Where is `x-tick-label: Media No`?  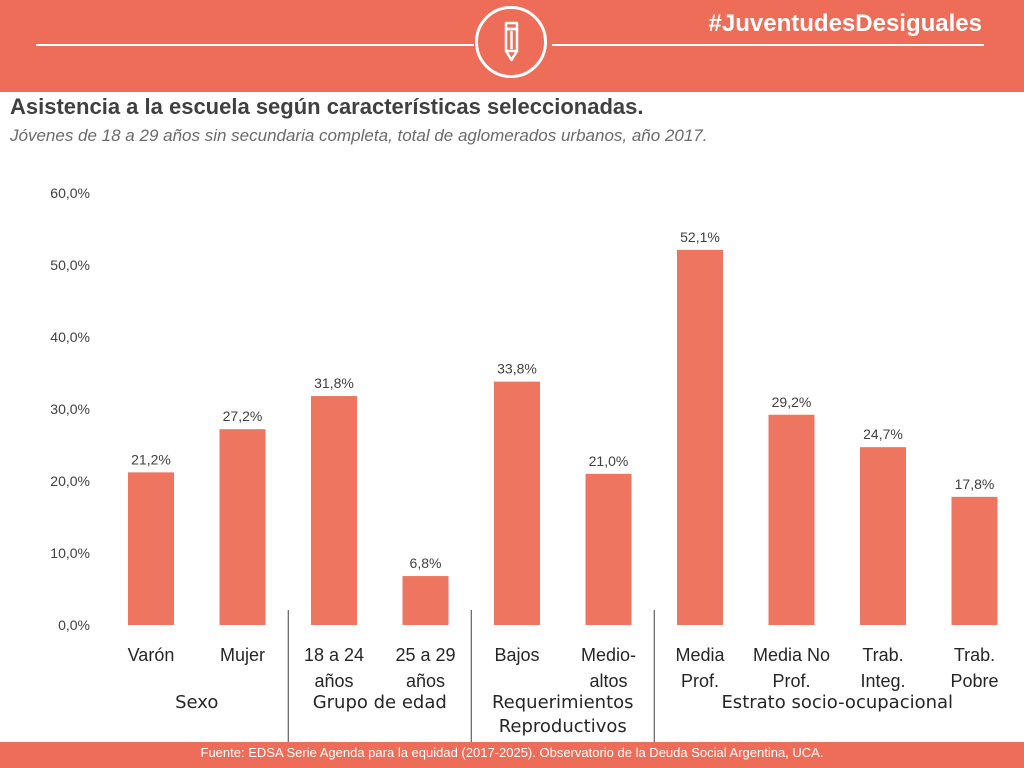
x-tick-label: Media No is located at coordinates (791, 655).